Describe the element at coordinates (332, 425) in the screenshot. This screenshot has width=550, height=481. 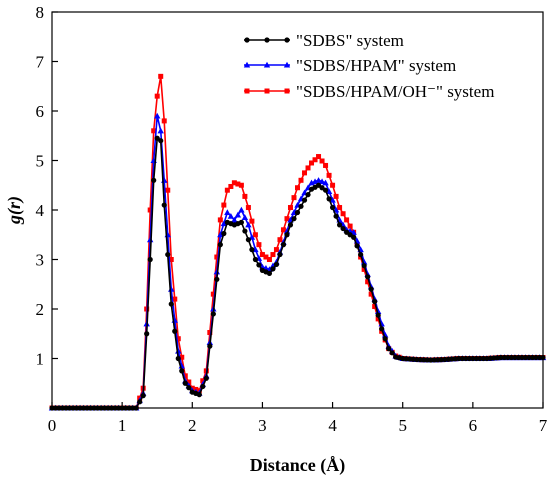
I see `x-tick-label: 4` at that location.